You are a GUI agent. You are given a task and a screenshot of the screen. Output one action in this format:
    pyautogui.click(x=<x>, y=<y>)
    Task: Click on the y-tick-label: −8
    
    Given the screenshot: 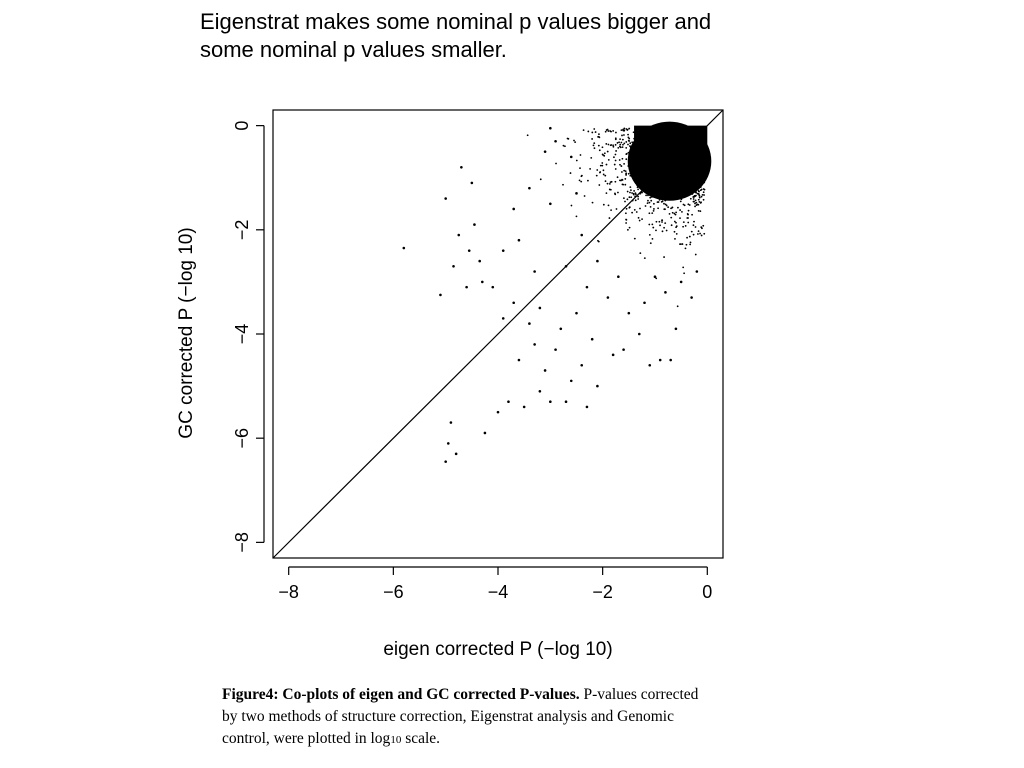 What is the action you would take?
    pyautogui.click(x=242, y=542)
    